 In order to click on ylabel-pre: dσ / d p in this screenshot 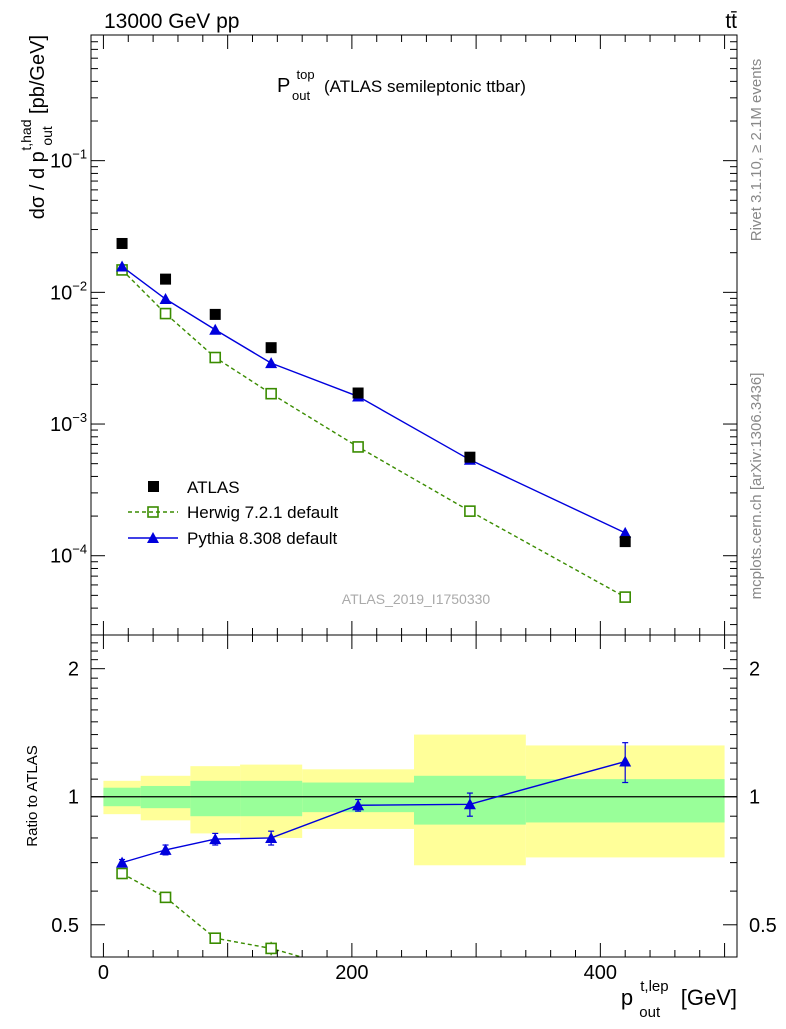, I will do `click(38, 185)`.